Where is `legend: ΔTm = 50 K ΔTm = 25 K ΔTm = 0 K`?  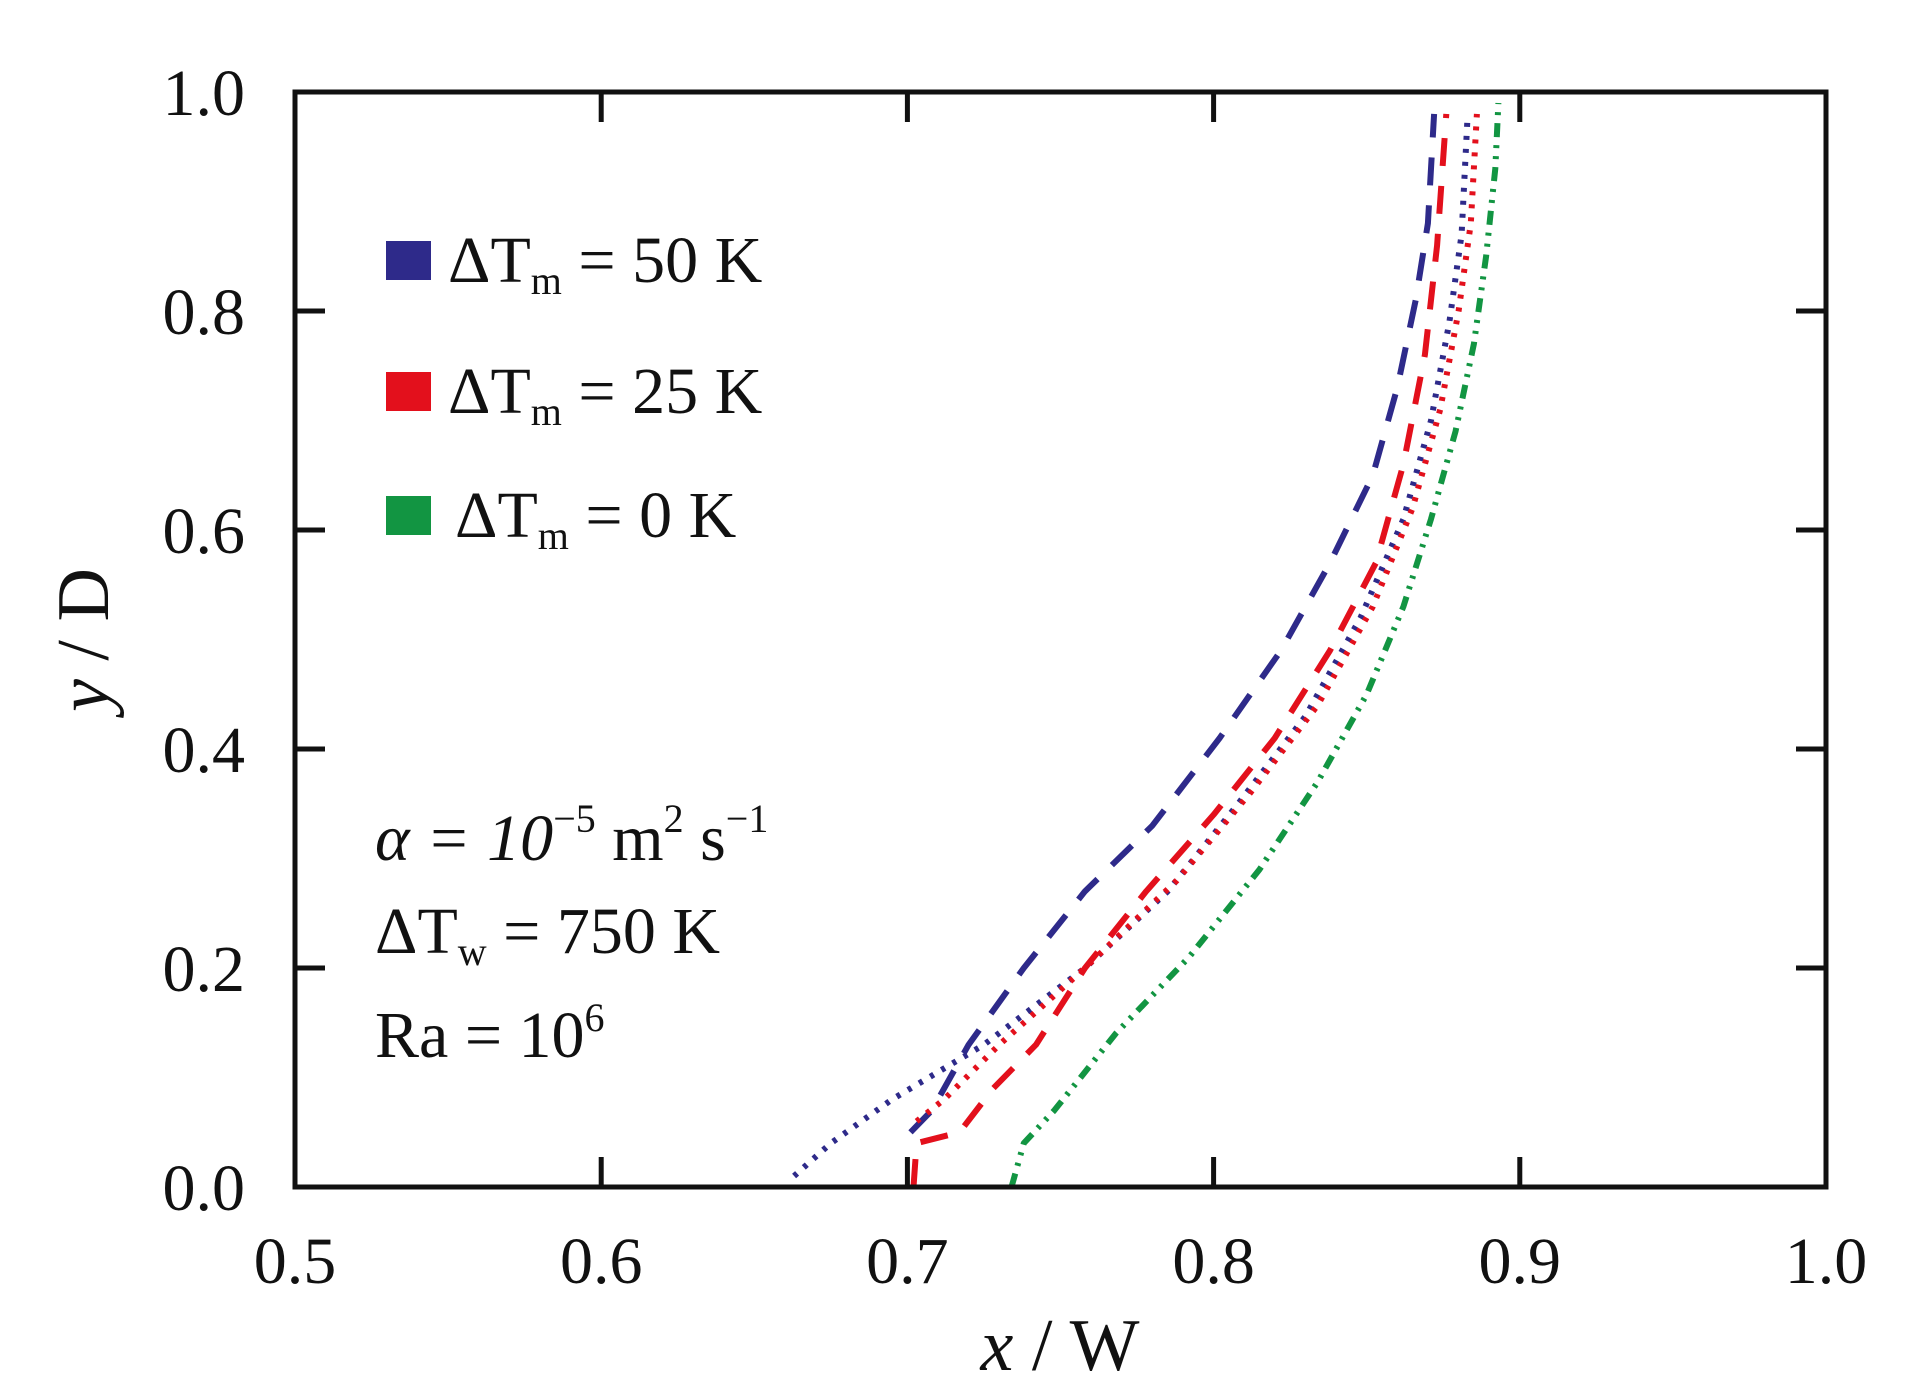 legend: ΔTm = 50 K ΔTm = 25 K ΔTm = 0 K is located at coordinates (574, 391).